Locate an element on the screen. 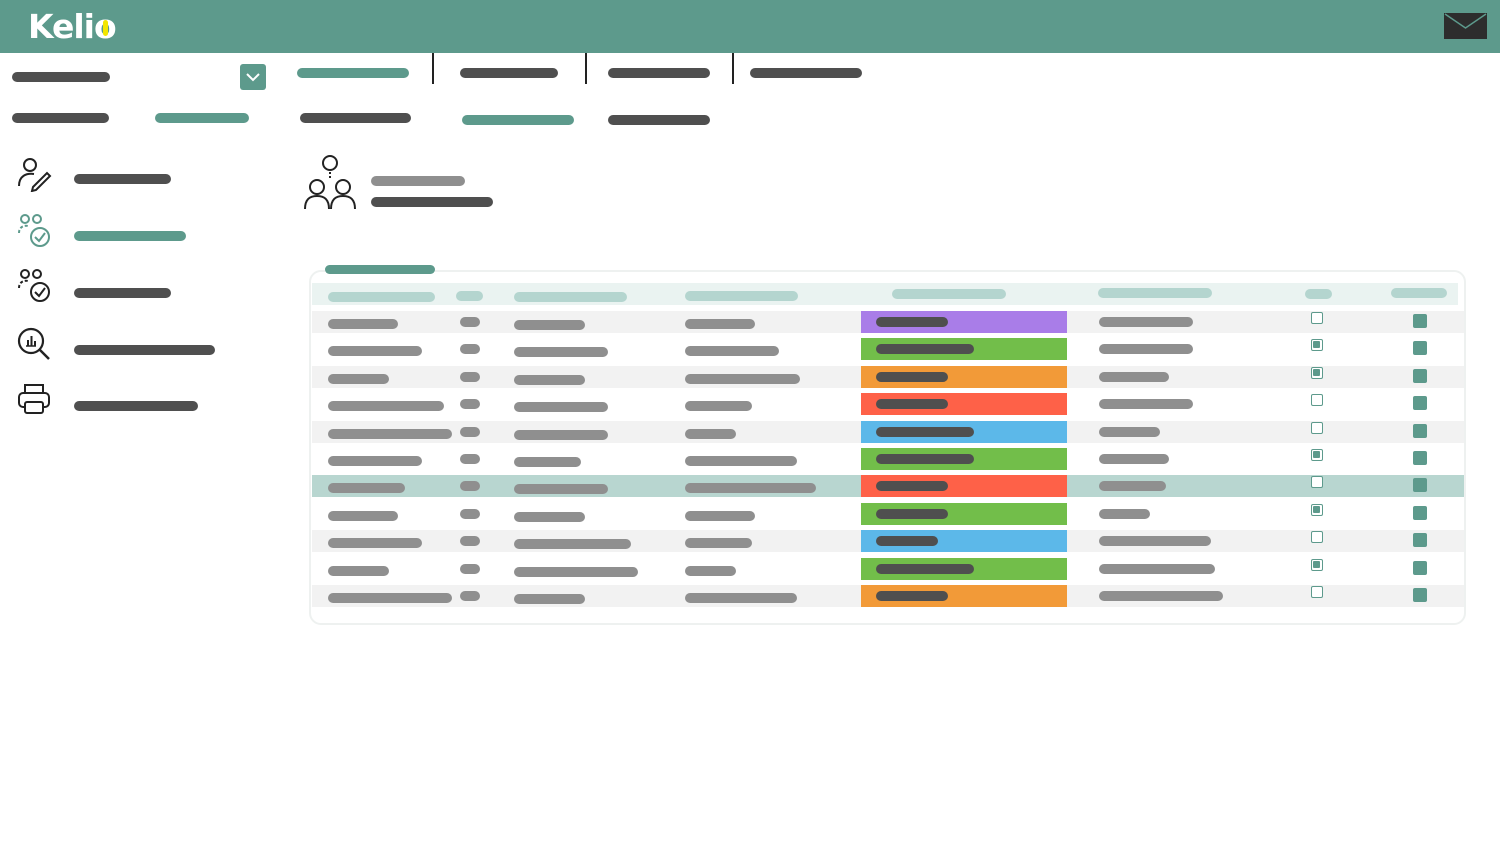 This screenshot has height=844, width=1500. mail-icon is located at coordinates (1465, 26).